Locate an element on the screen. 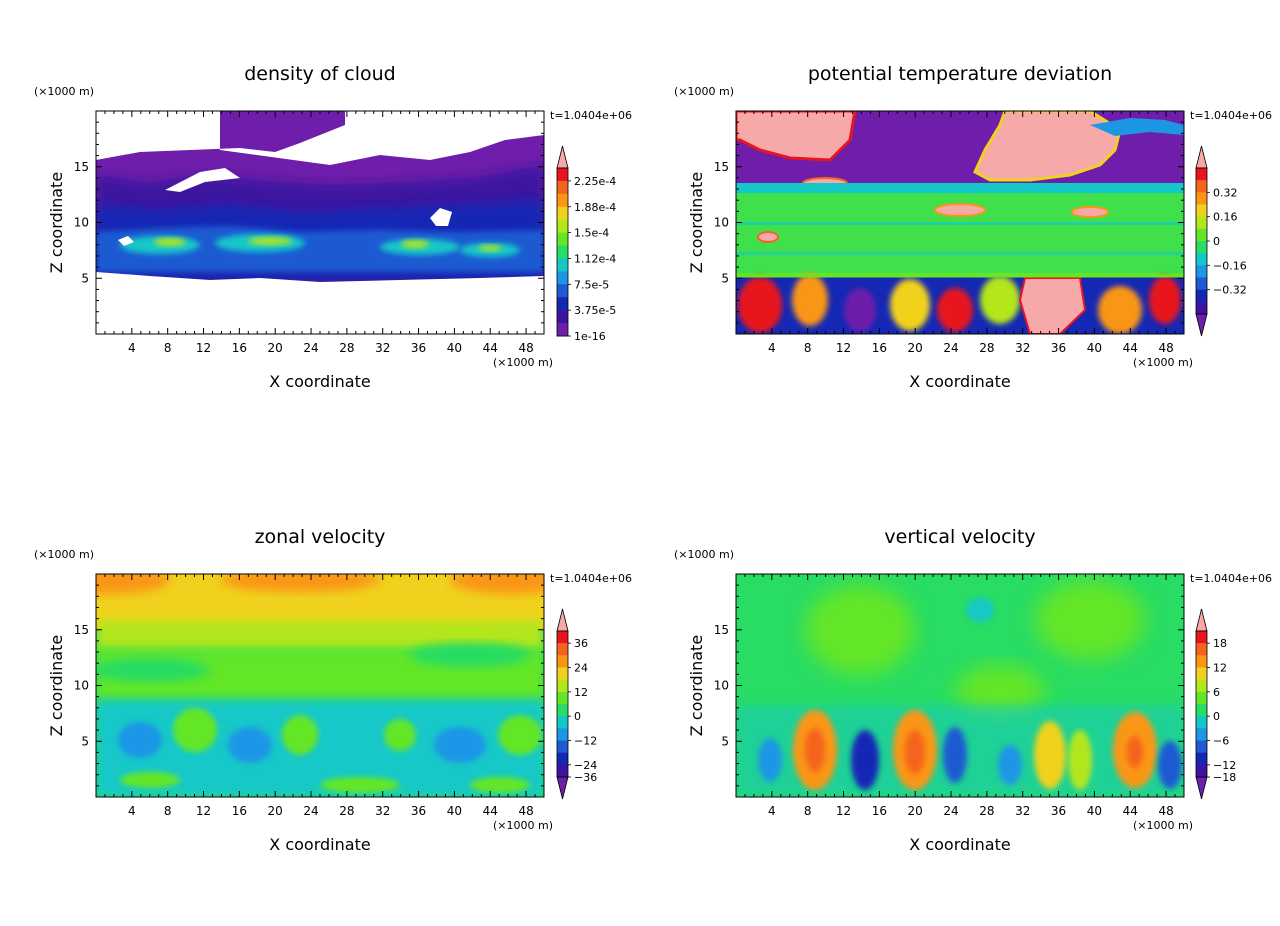 The width and height of the screenshot is (1280, 926). x-tick-label: 24 is located at coordinates (310, 811).